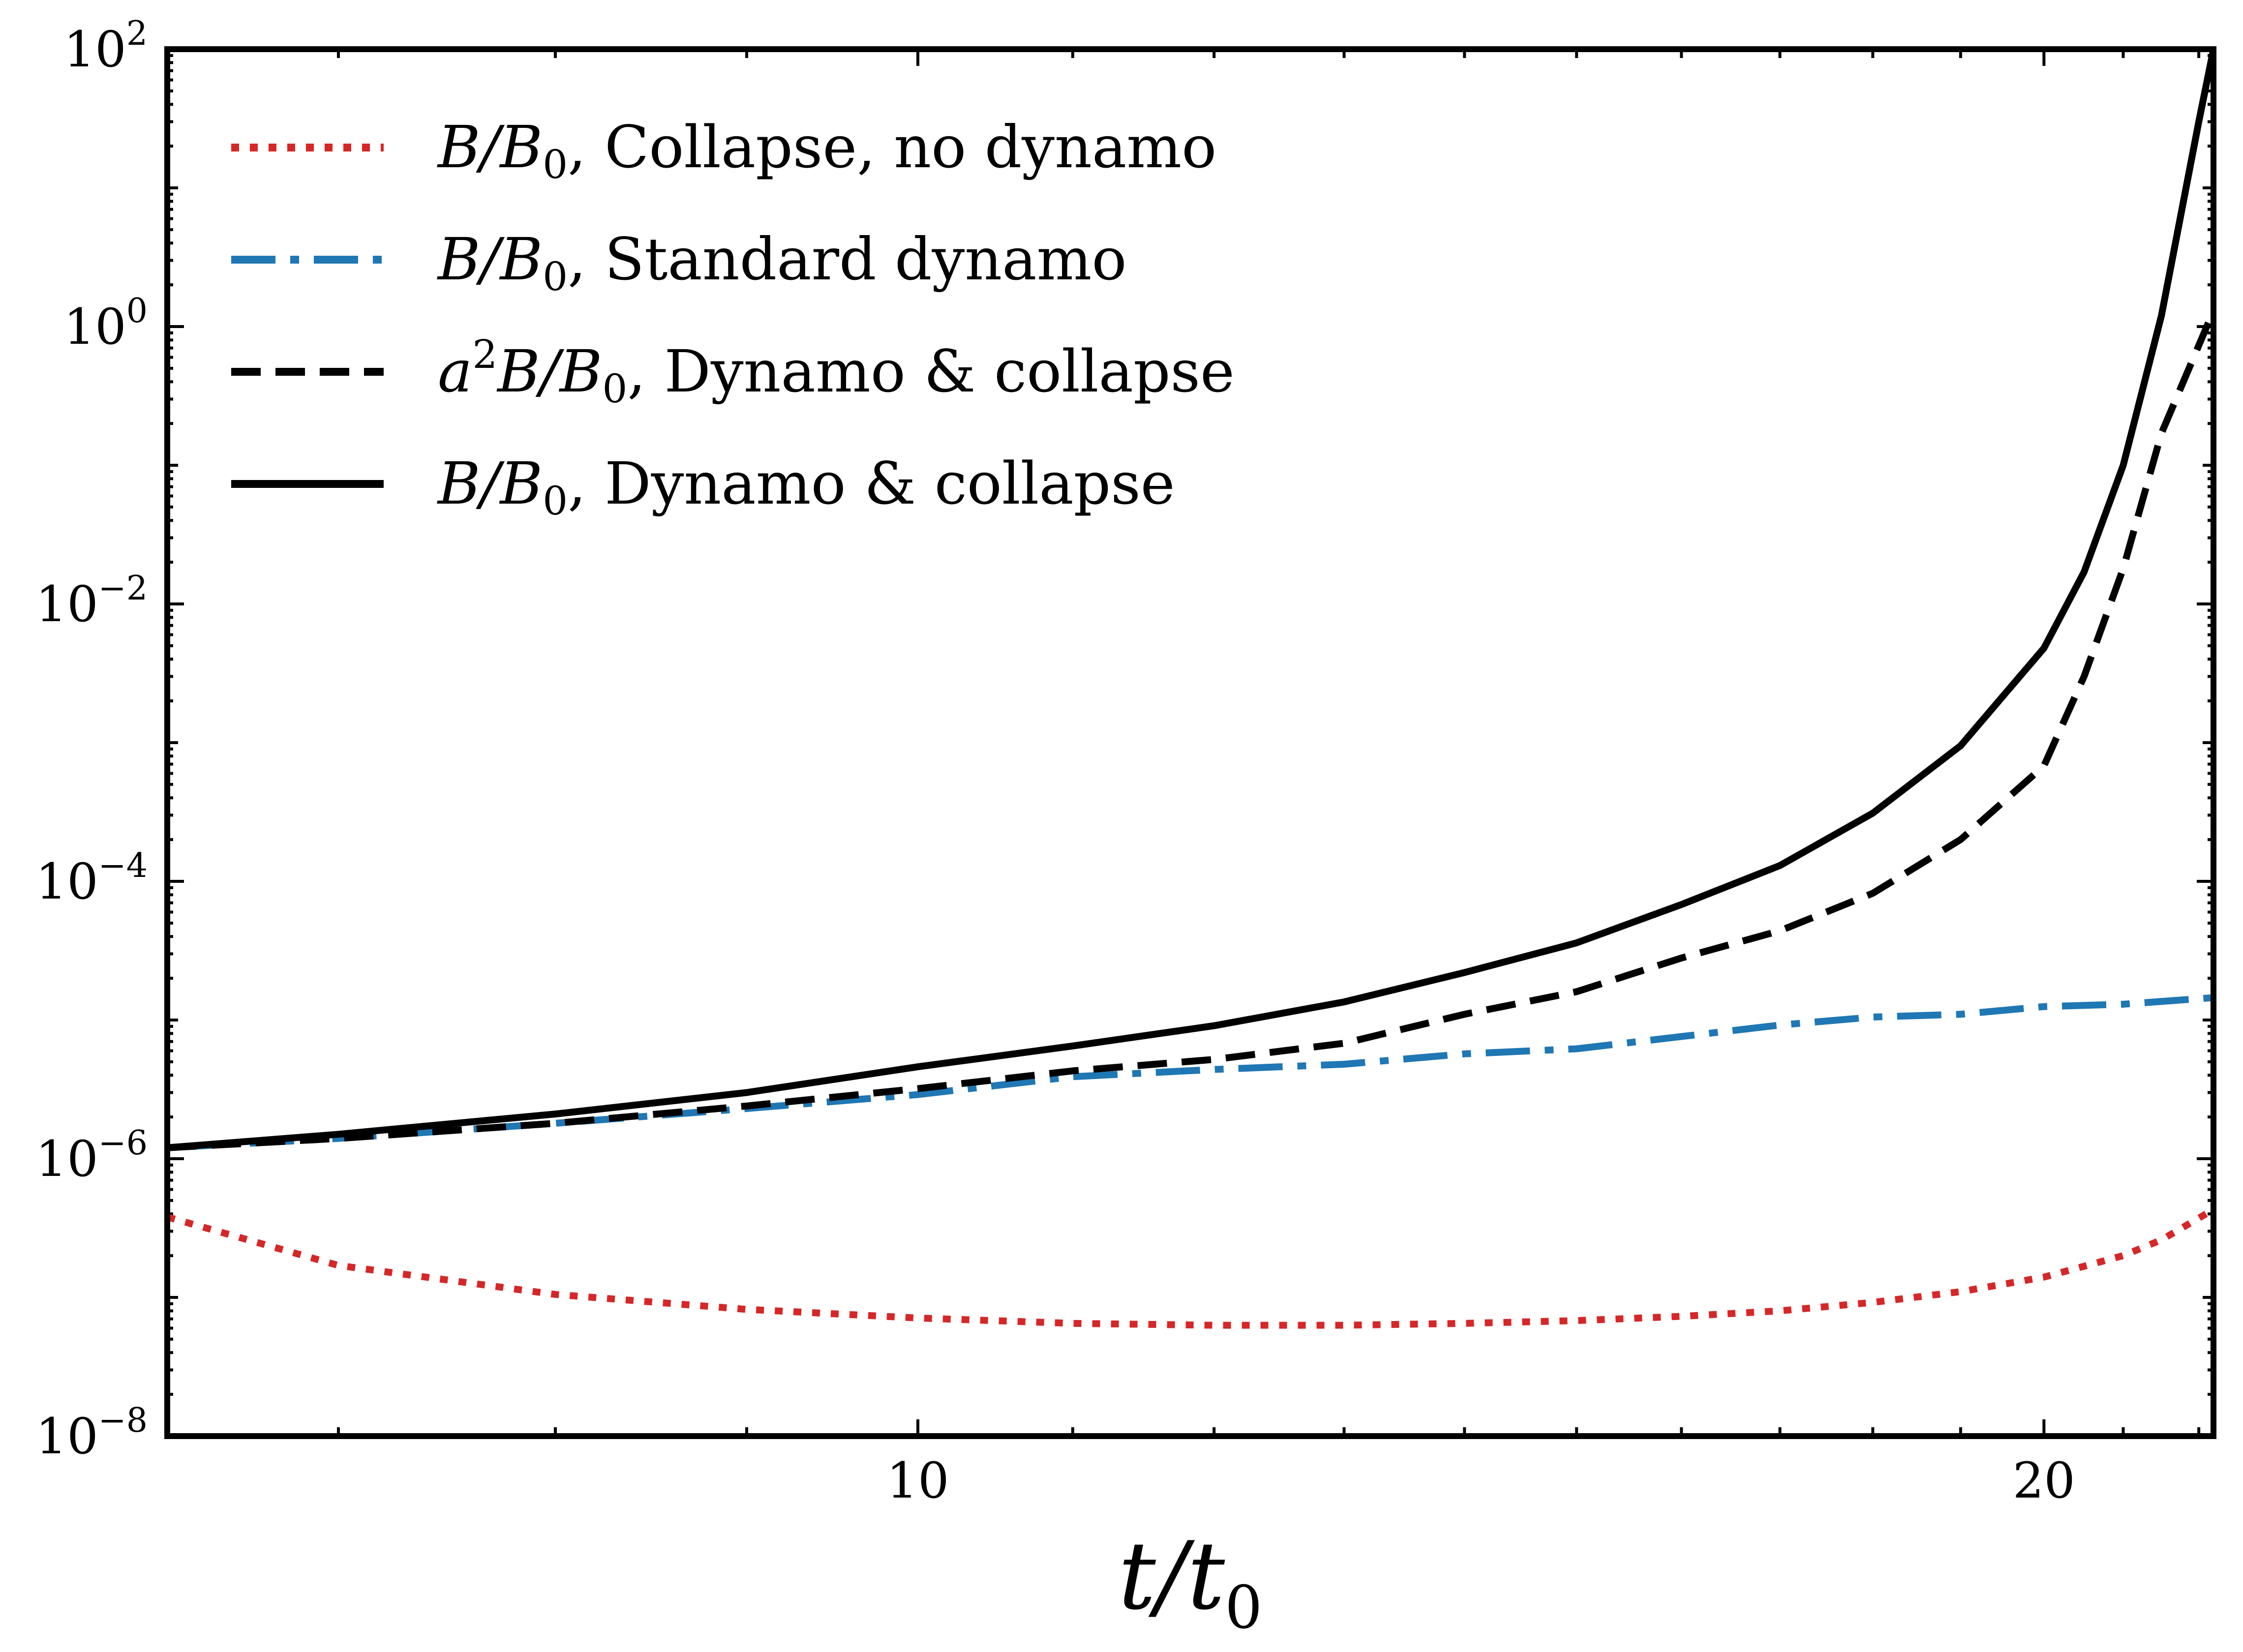  Describe the element at coordinates (92, 1433) in the screenshot. I see `y-tick-label: 10⁻⁸` at that location.